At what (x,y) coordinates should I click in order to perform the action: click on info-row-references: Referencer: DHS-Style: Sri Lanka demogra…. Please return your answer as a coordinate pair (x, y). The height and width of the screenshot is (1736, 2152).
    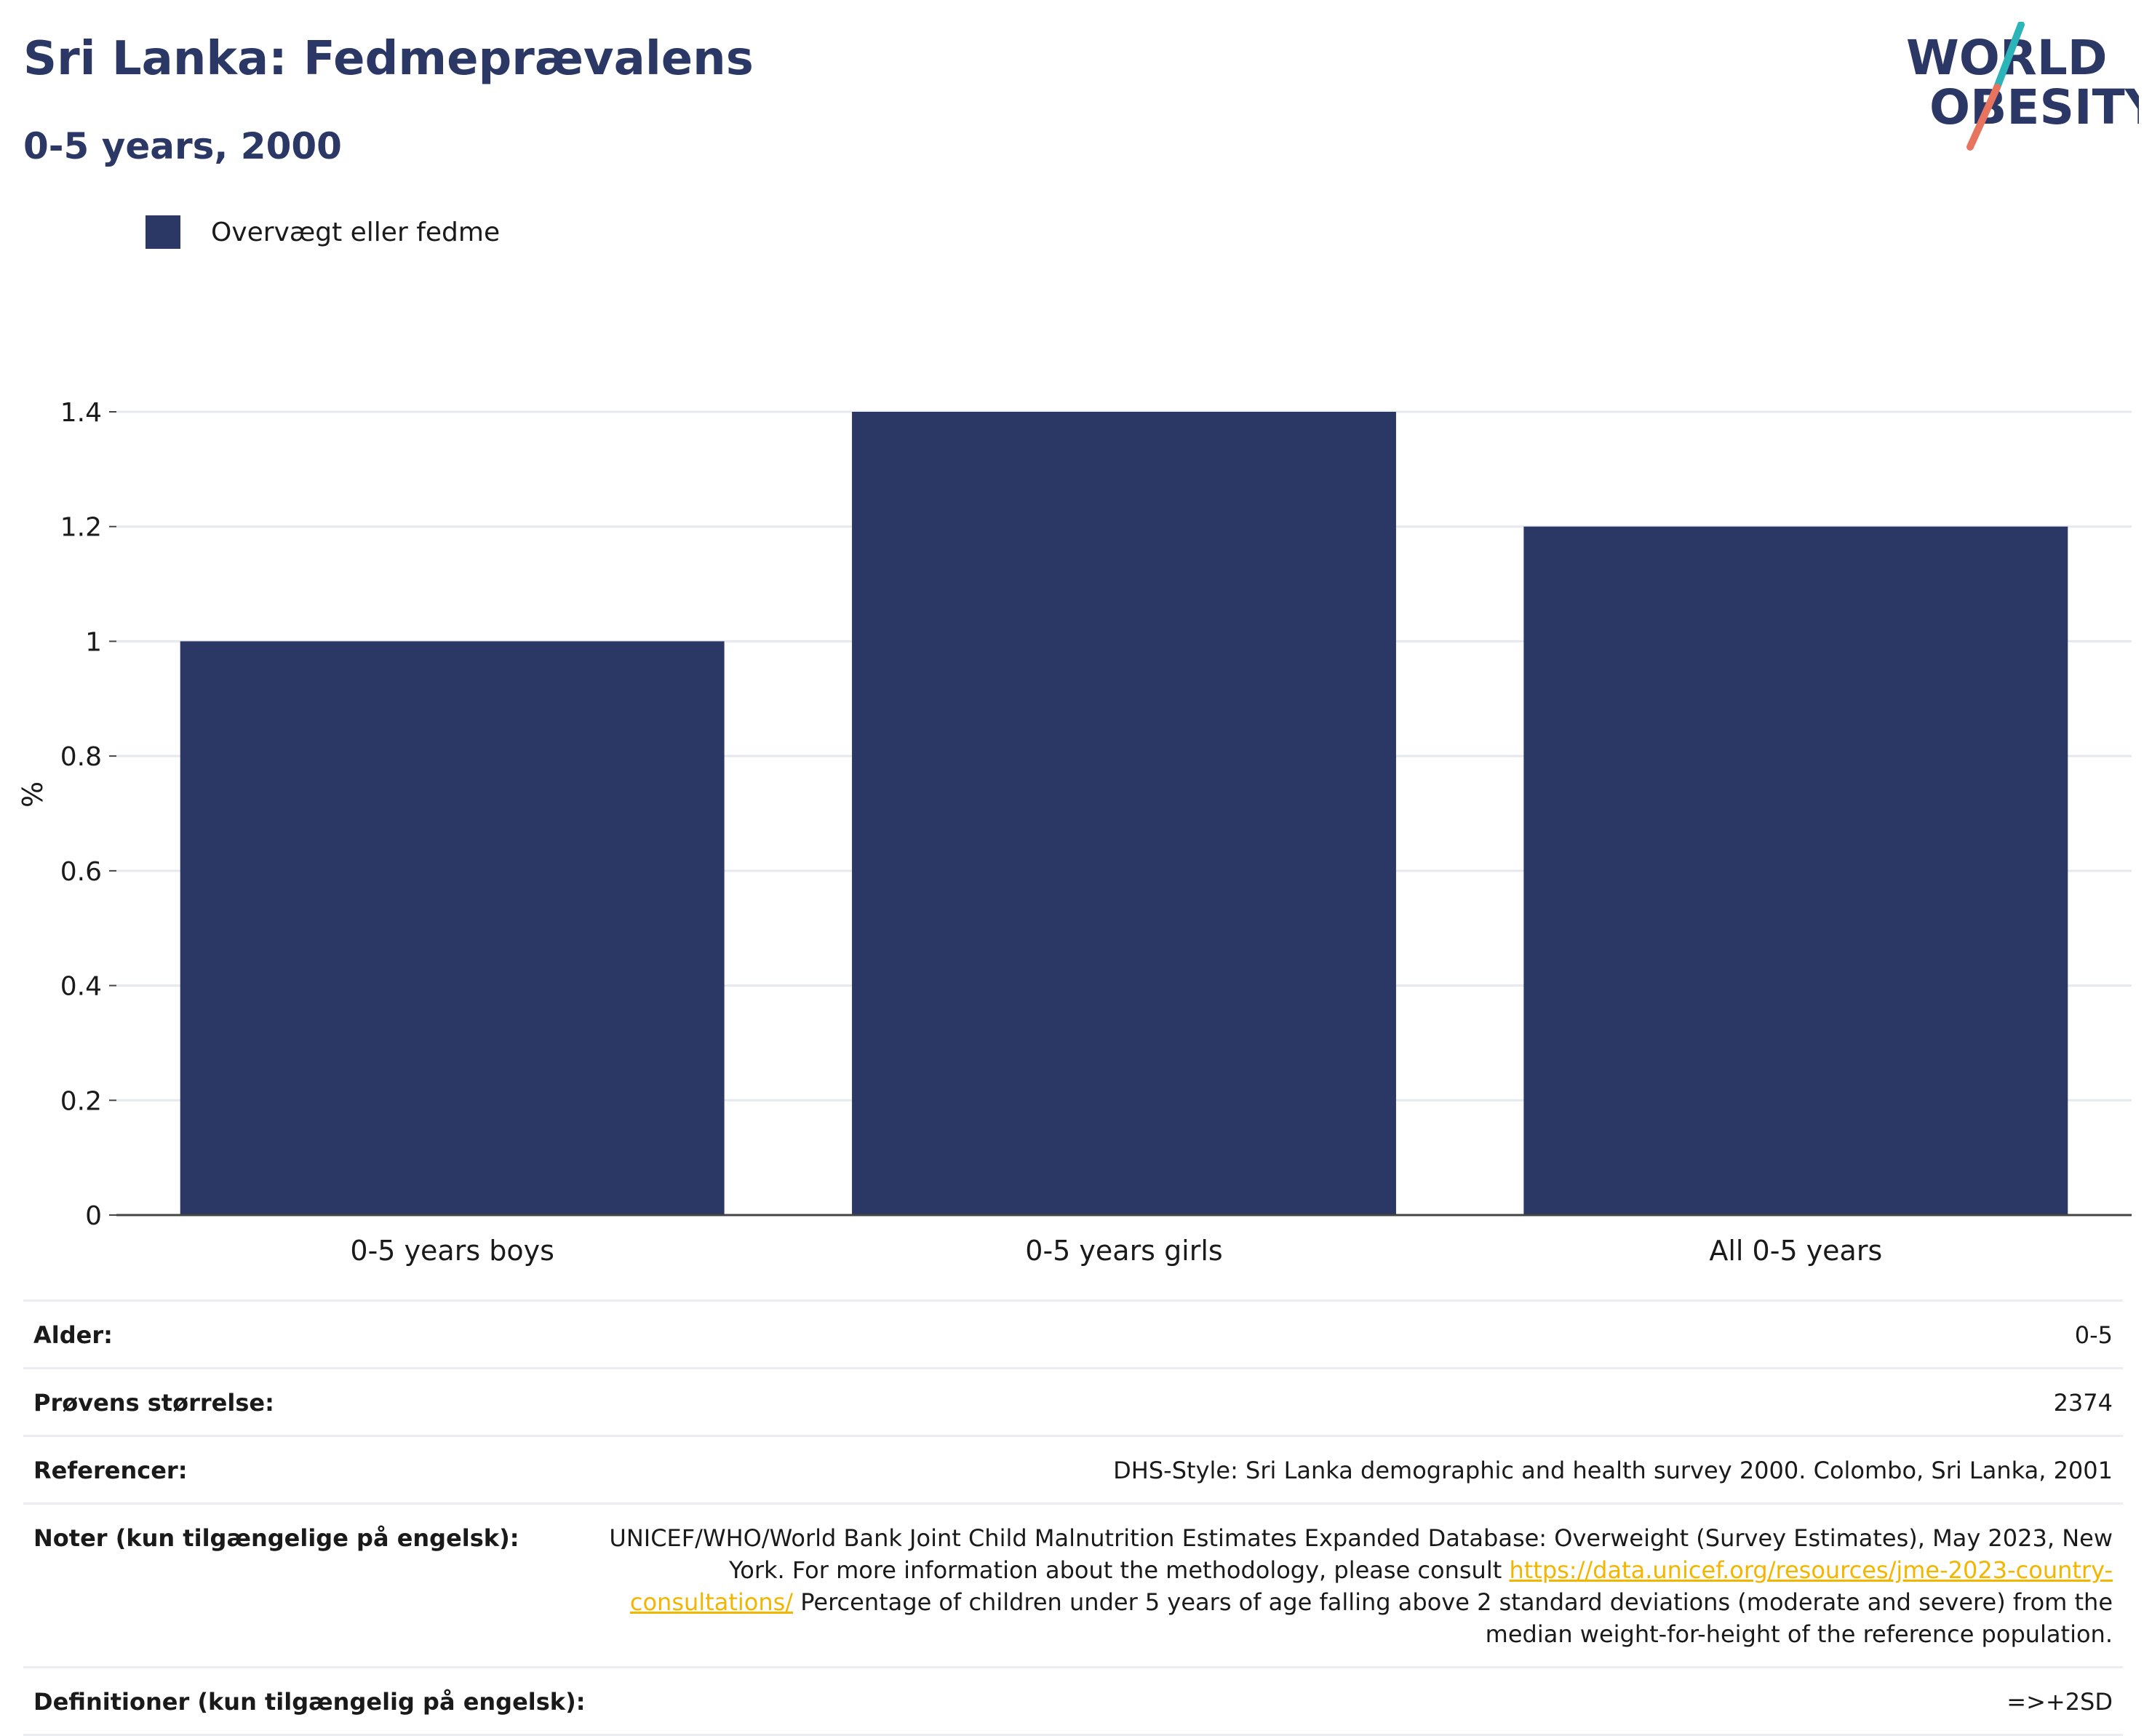
    Looking at the image, I should click on (1073, 1468).